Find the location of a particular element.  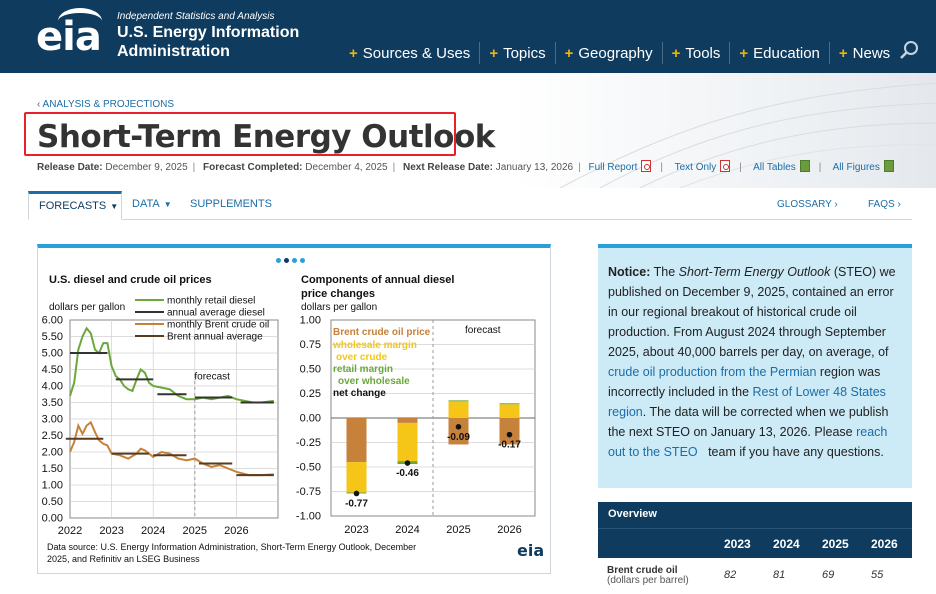

breadcrumb: ‹ ANALYSIS & PROJECTIONS is located at coordinates (106, 104).